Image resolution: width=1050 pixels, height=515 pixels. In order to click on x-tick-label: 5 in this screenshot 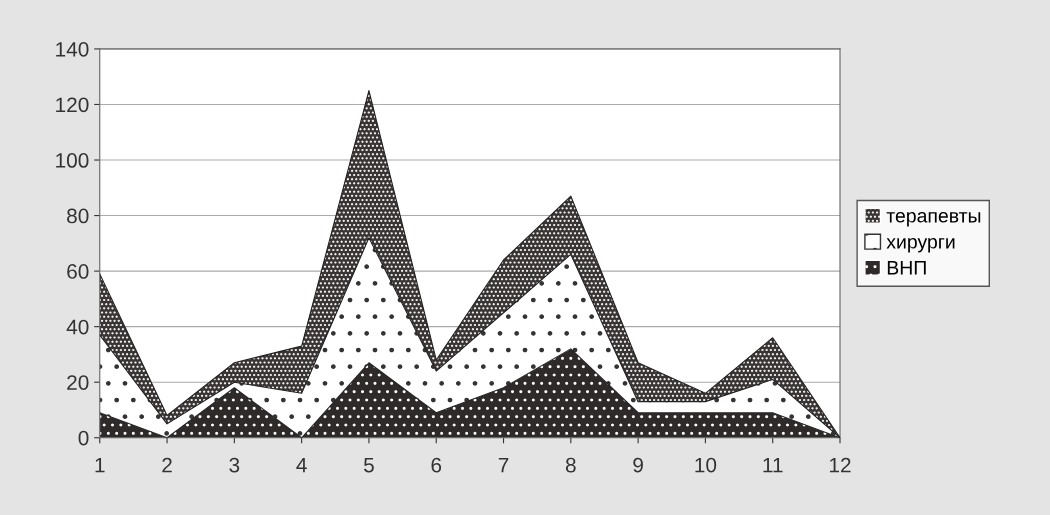, I will do `click(368, 465)`.